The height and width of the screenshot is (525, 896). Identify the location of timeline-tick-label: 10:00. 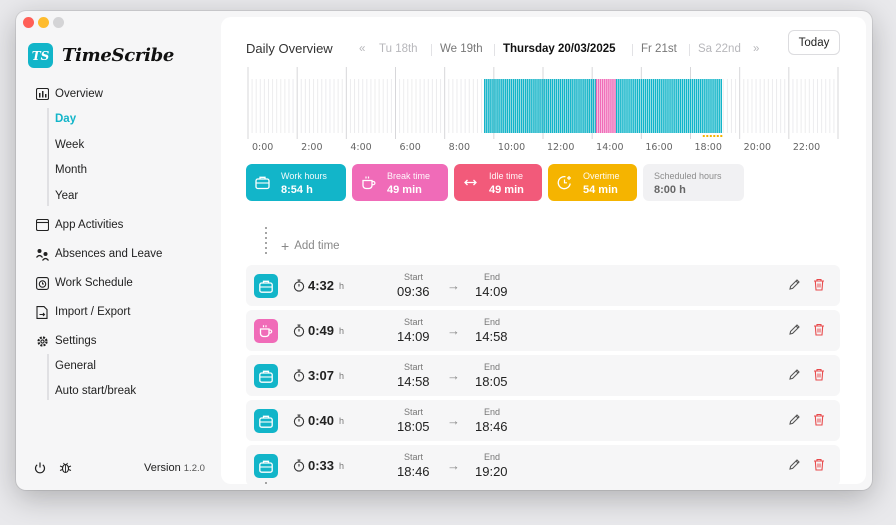
(511, 147).